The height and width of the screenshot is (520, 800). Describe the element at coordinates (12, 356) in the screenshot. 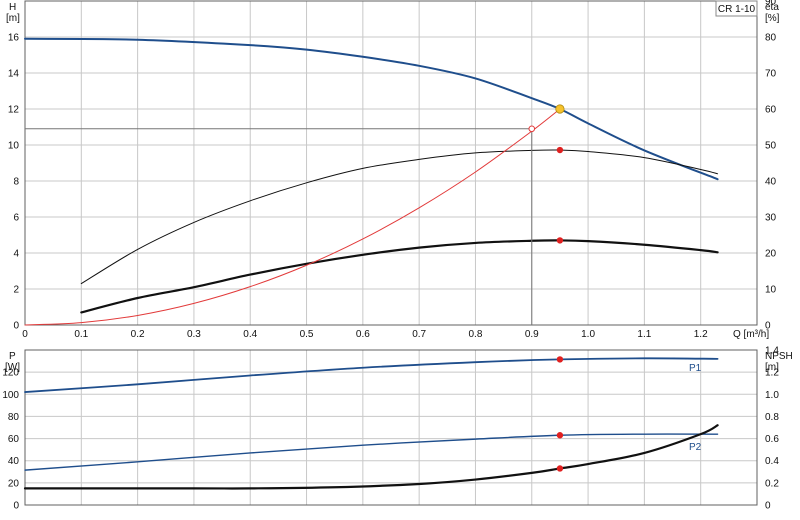

I see `bottom-left-axis-label-line1: P` at that location.